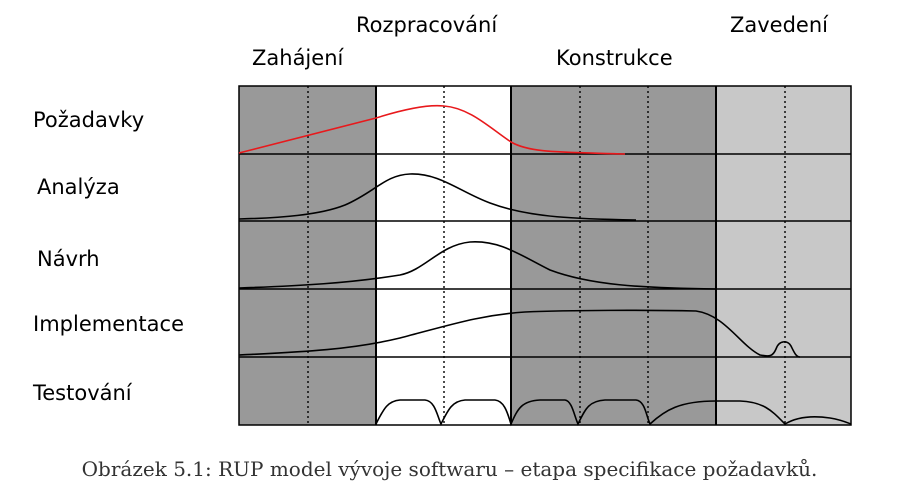 This screenshot has height=502, width=899. I want to click on curve-testovani, so click(613, 413).